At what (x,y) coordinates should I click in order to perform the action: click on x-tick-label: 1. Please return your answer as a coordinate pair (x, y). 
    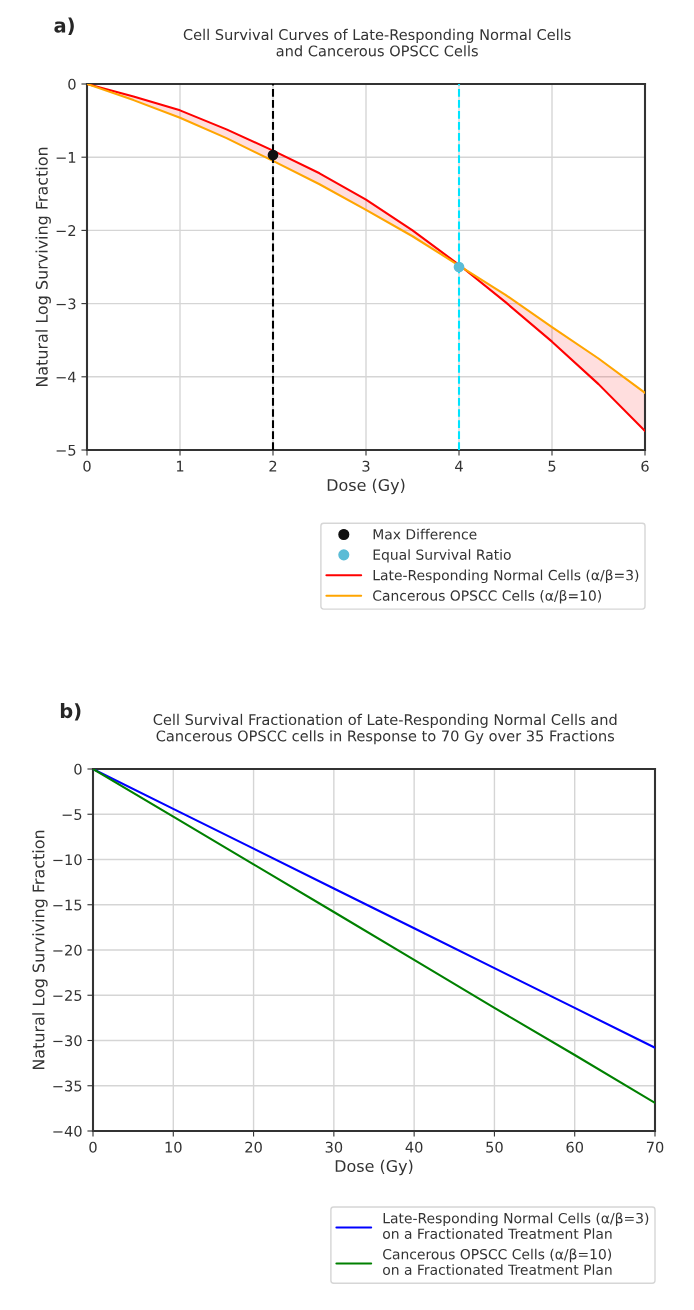
    Looking at the image, I should click on (180, 466).